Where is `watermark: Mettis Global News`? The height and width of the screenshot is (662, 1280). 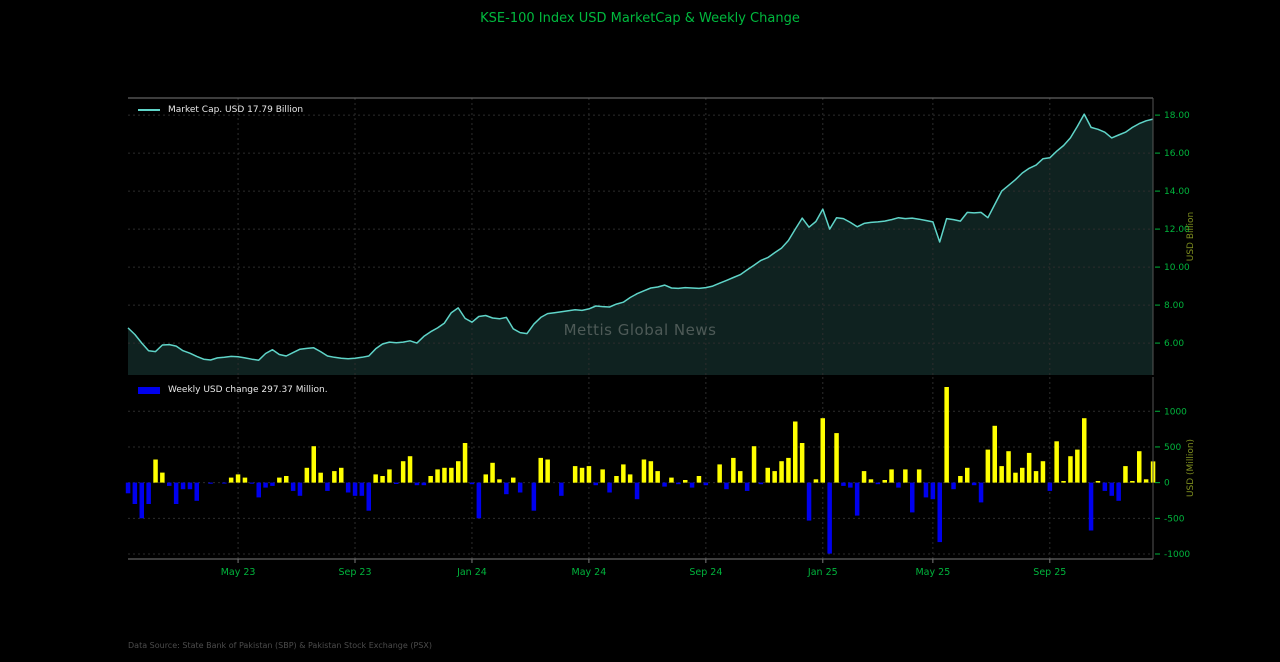 watermark: Mettis Global News is located at coordinates (640, 330).